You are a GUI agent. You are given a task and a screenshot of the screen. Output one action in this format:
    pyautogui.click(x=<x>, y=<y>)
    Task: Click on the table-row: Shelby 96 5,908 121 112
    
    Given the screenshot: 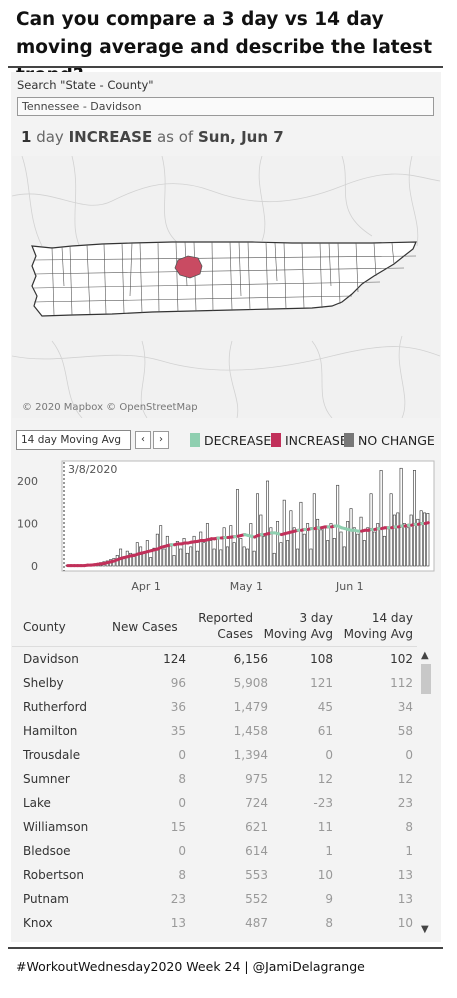 What is the action you would take?
    pyautogui.click(x=214, y=684)
    